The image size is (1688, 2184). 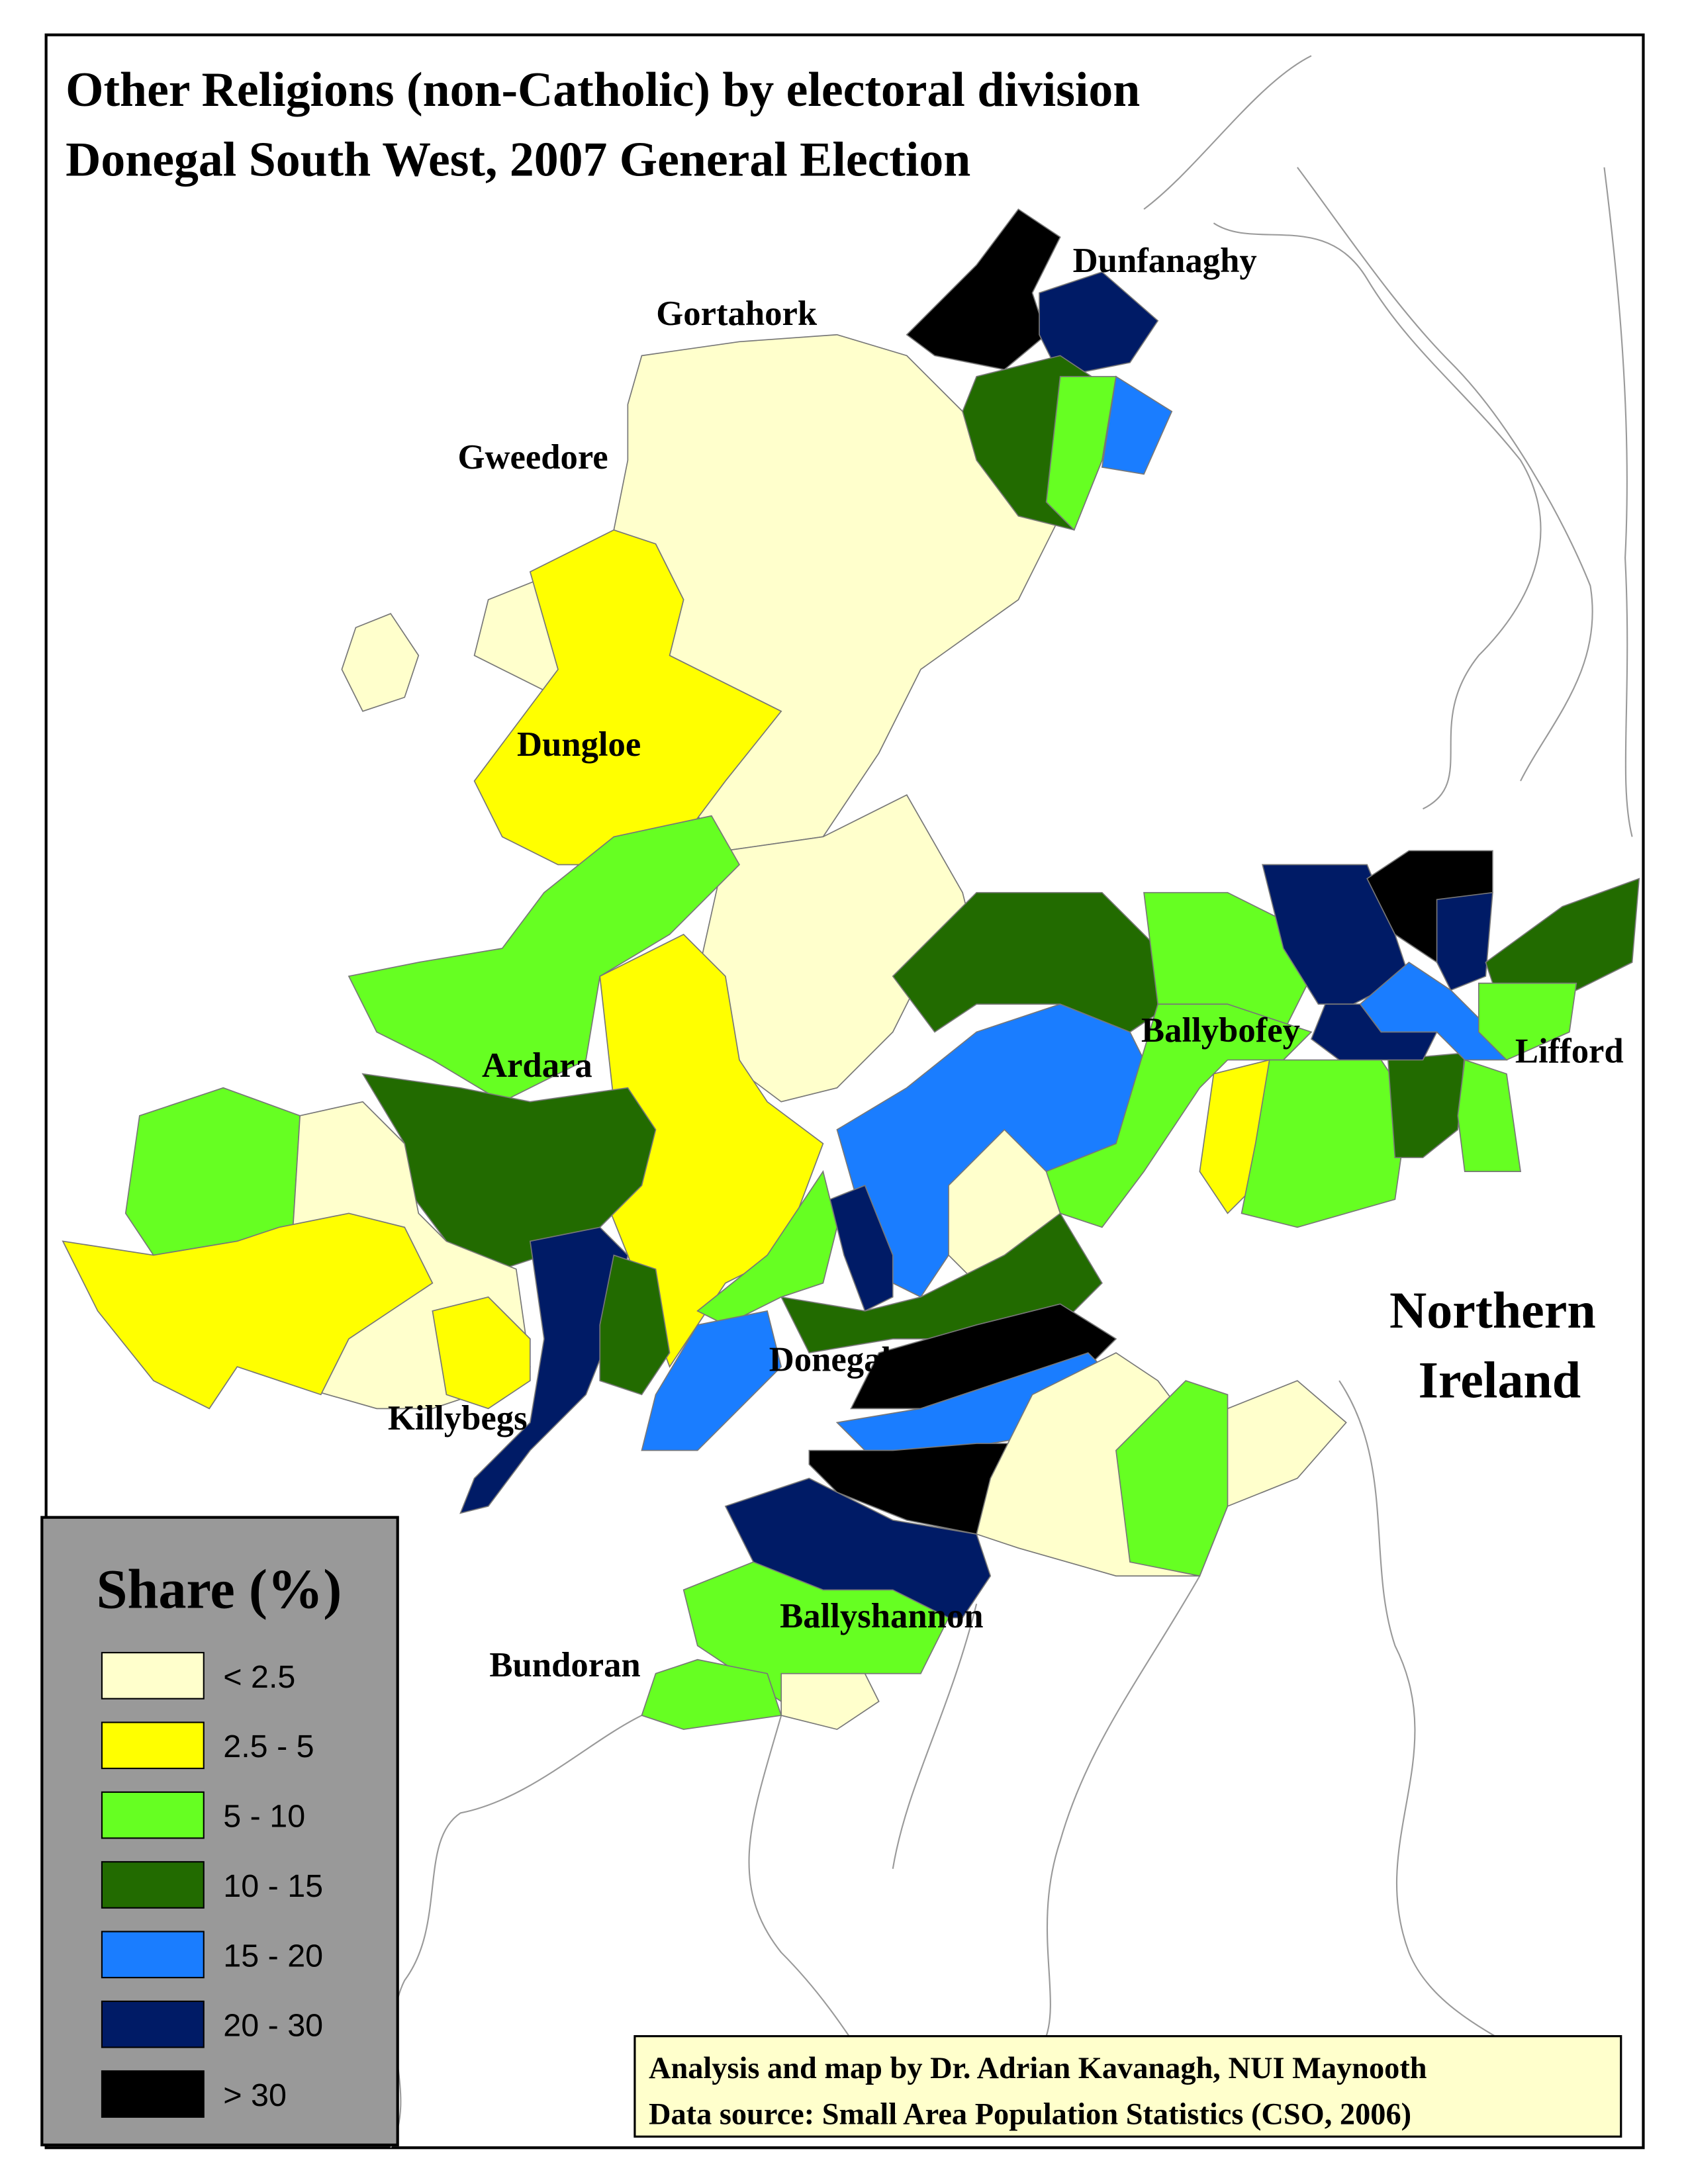 What do you see at coordinates (1569, 1051) in the screenshot?
I see `place-label: Lifford` at bounding box center [1569, 1051].